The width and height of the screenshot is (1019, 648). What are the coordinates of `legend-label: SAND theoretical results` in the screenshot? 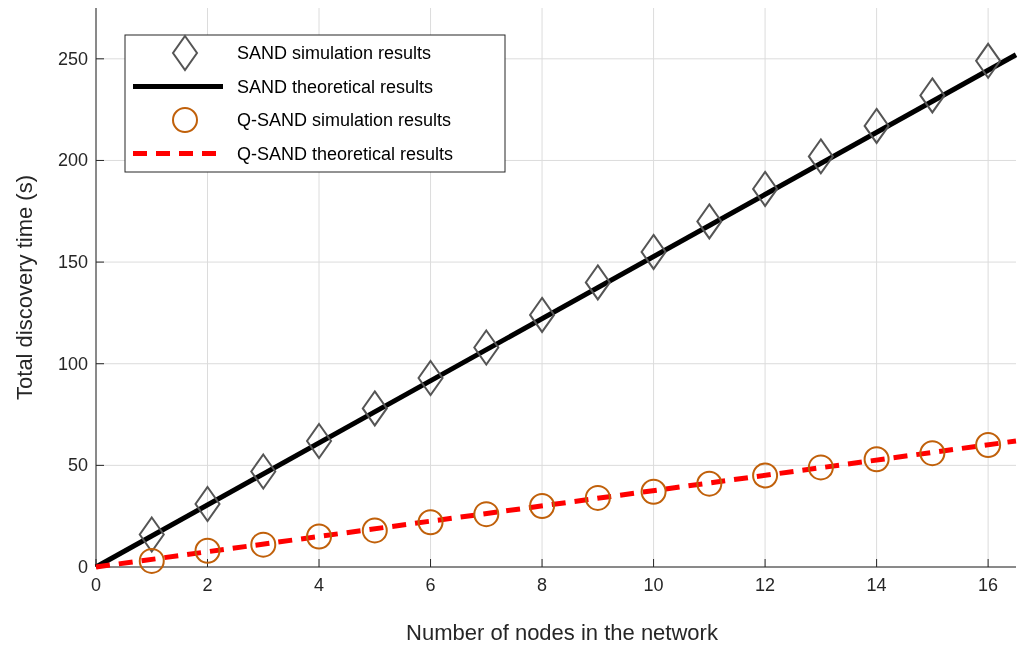 It's located at (335, 86).